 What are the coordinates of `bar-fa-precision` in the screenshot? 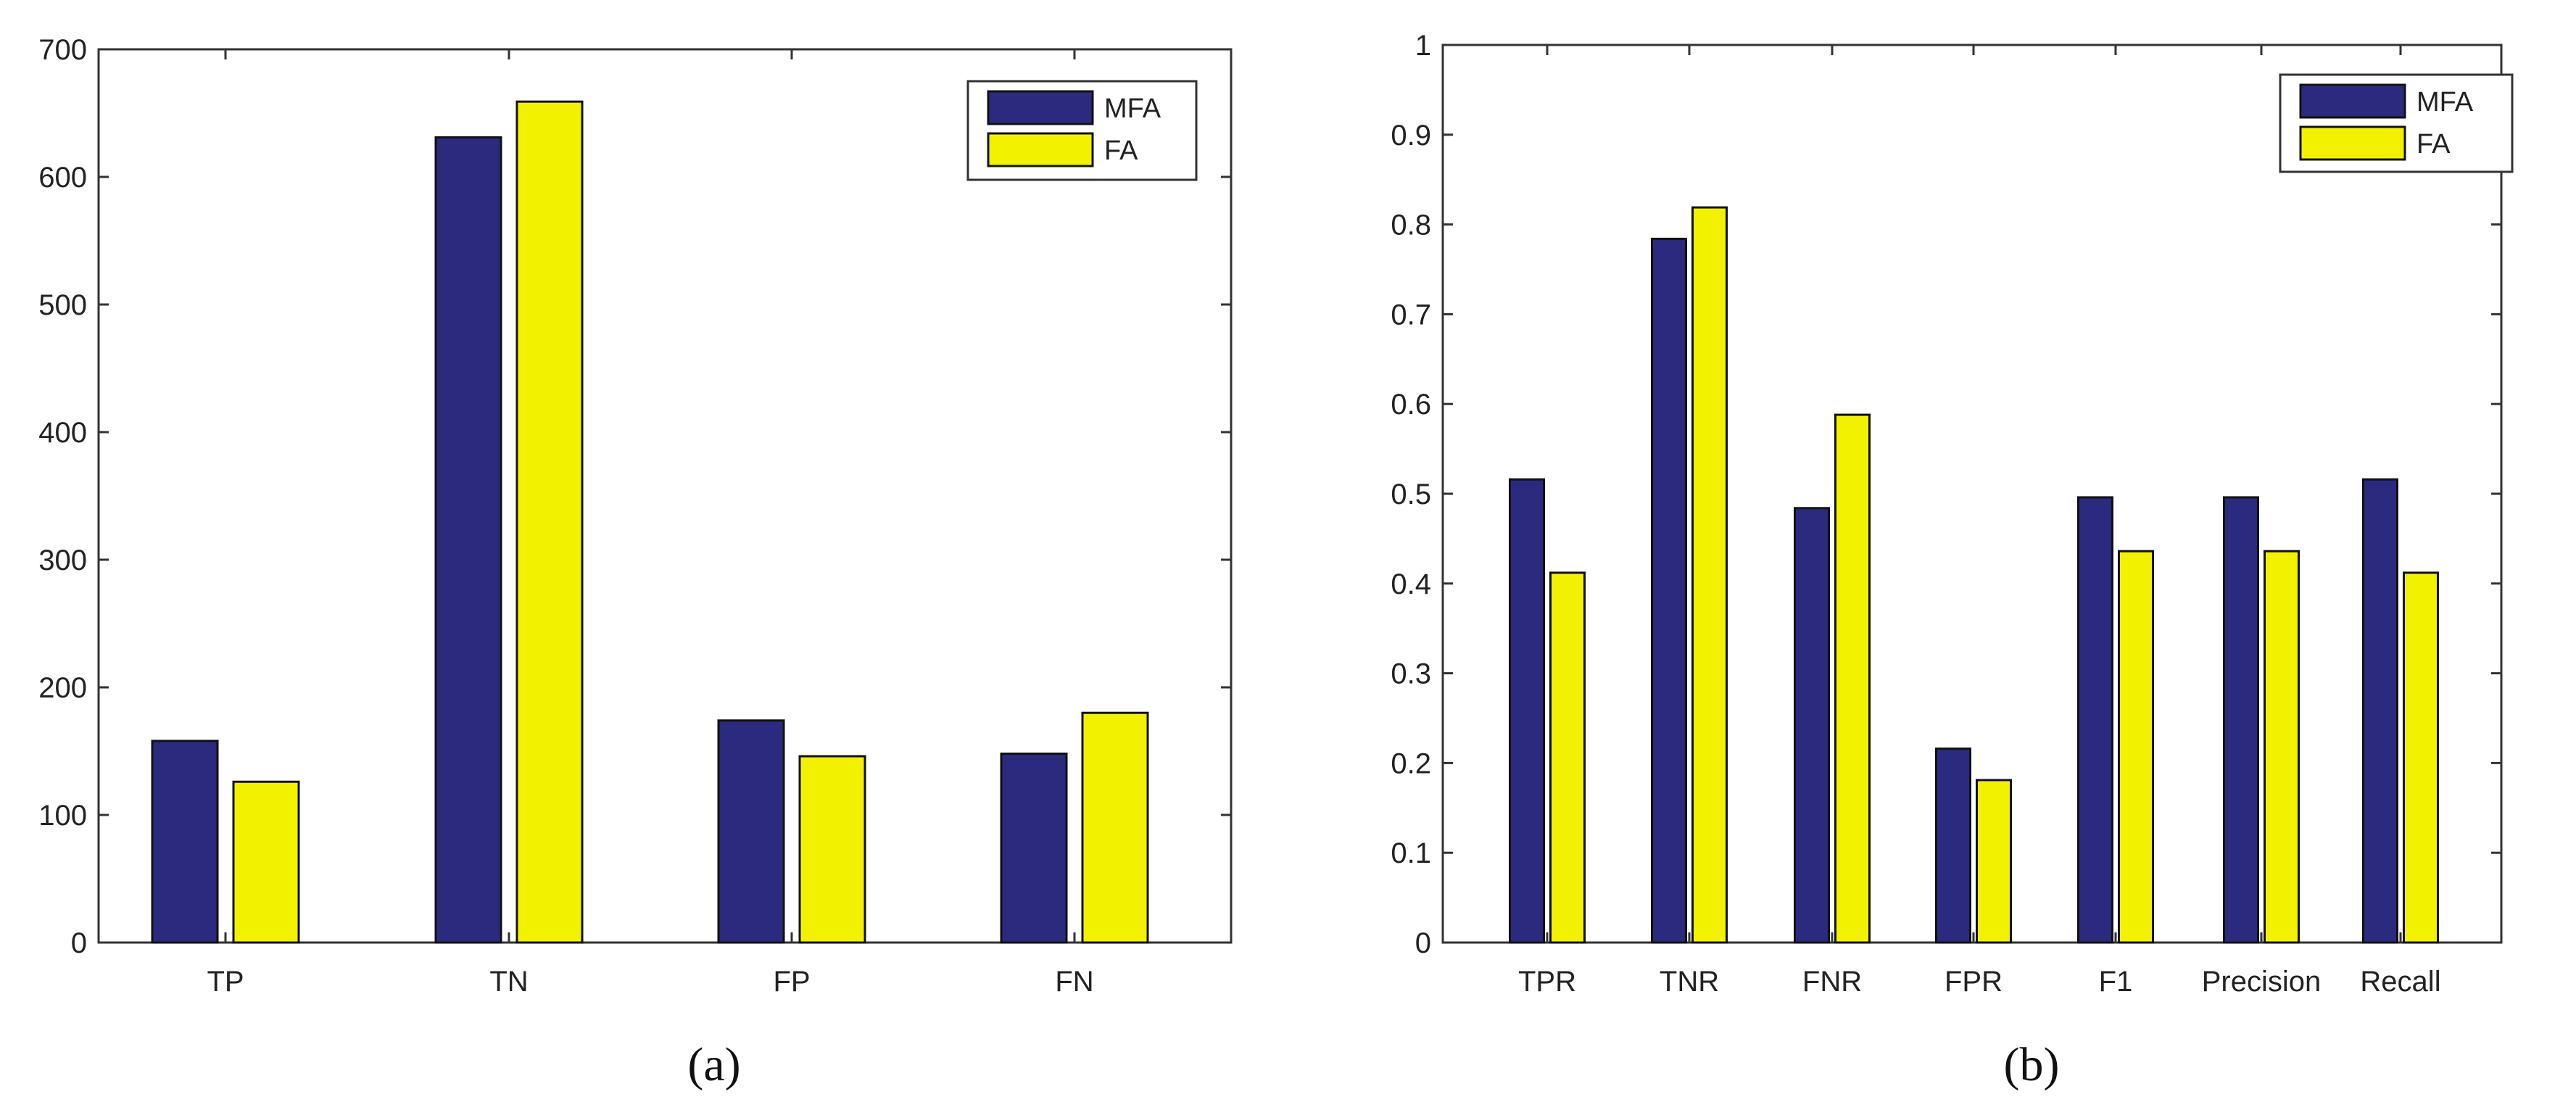 It's located at (2282, 747).